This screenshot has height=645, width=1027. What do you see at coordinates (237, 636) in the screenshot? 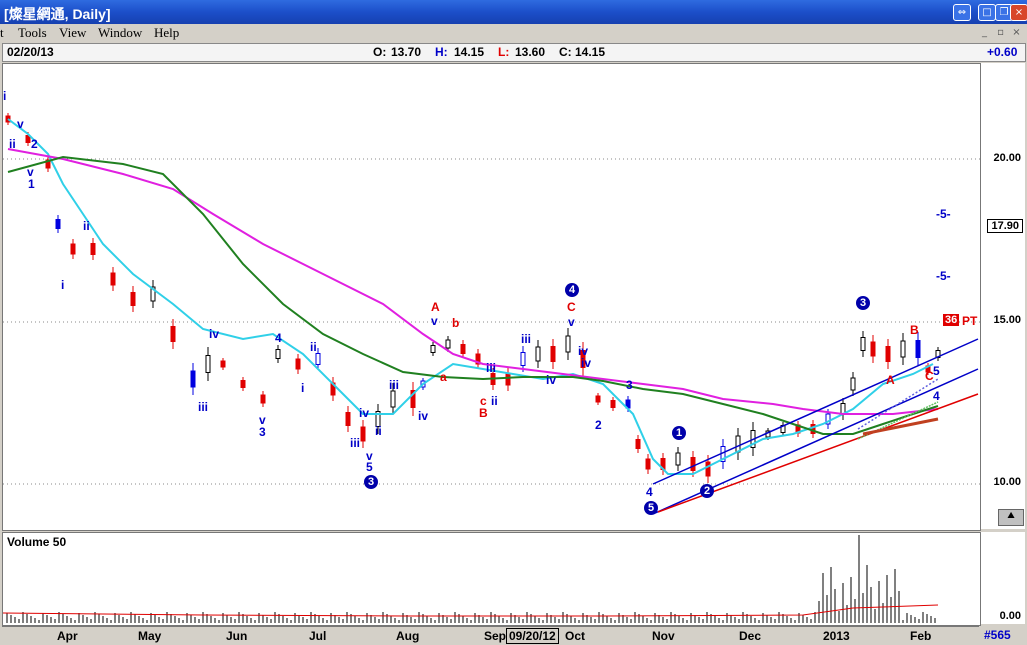
I see `date-label: Jun` at bounding box center [237, 636].